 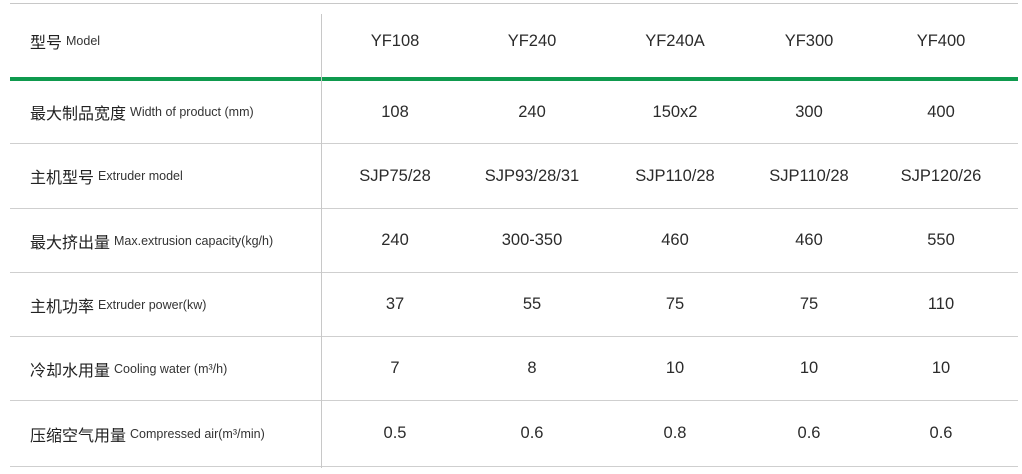 What do you see at coordinates (809, 111) in the screenshot?
I see `table-cell: 300` at bounding box center [809, 111].